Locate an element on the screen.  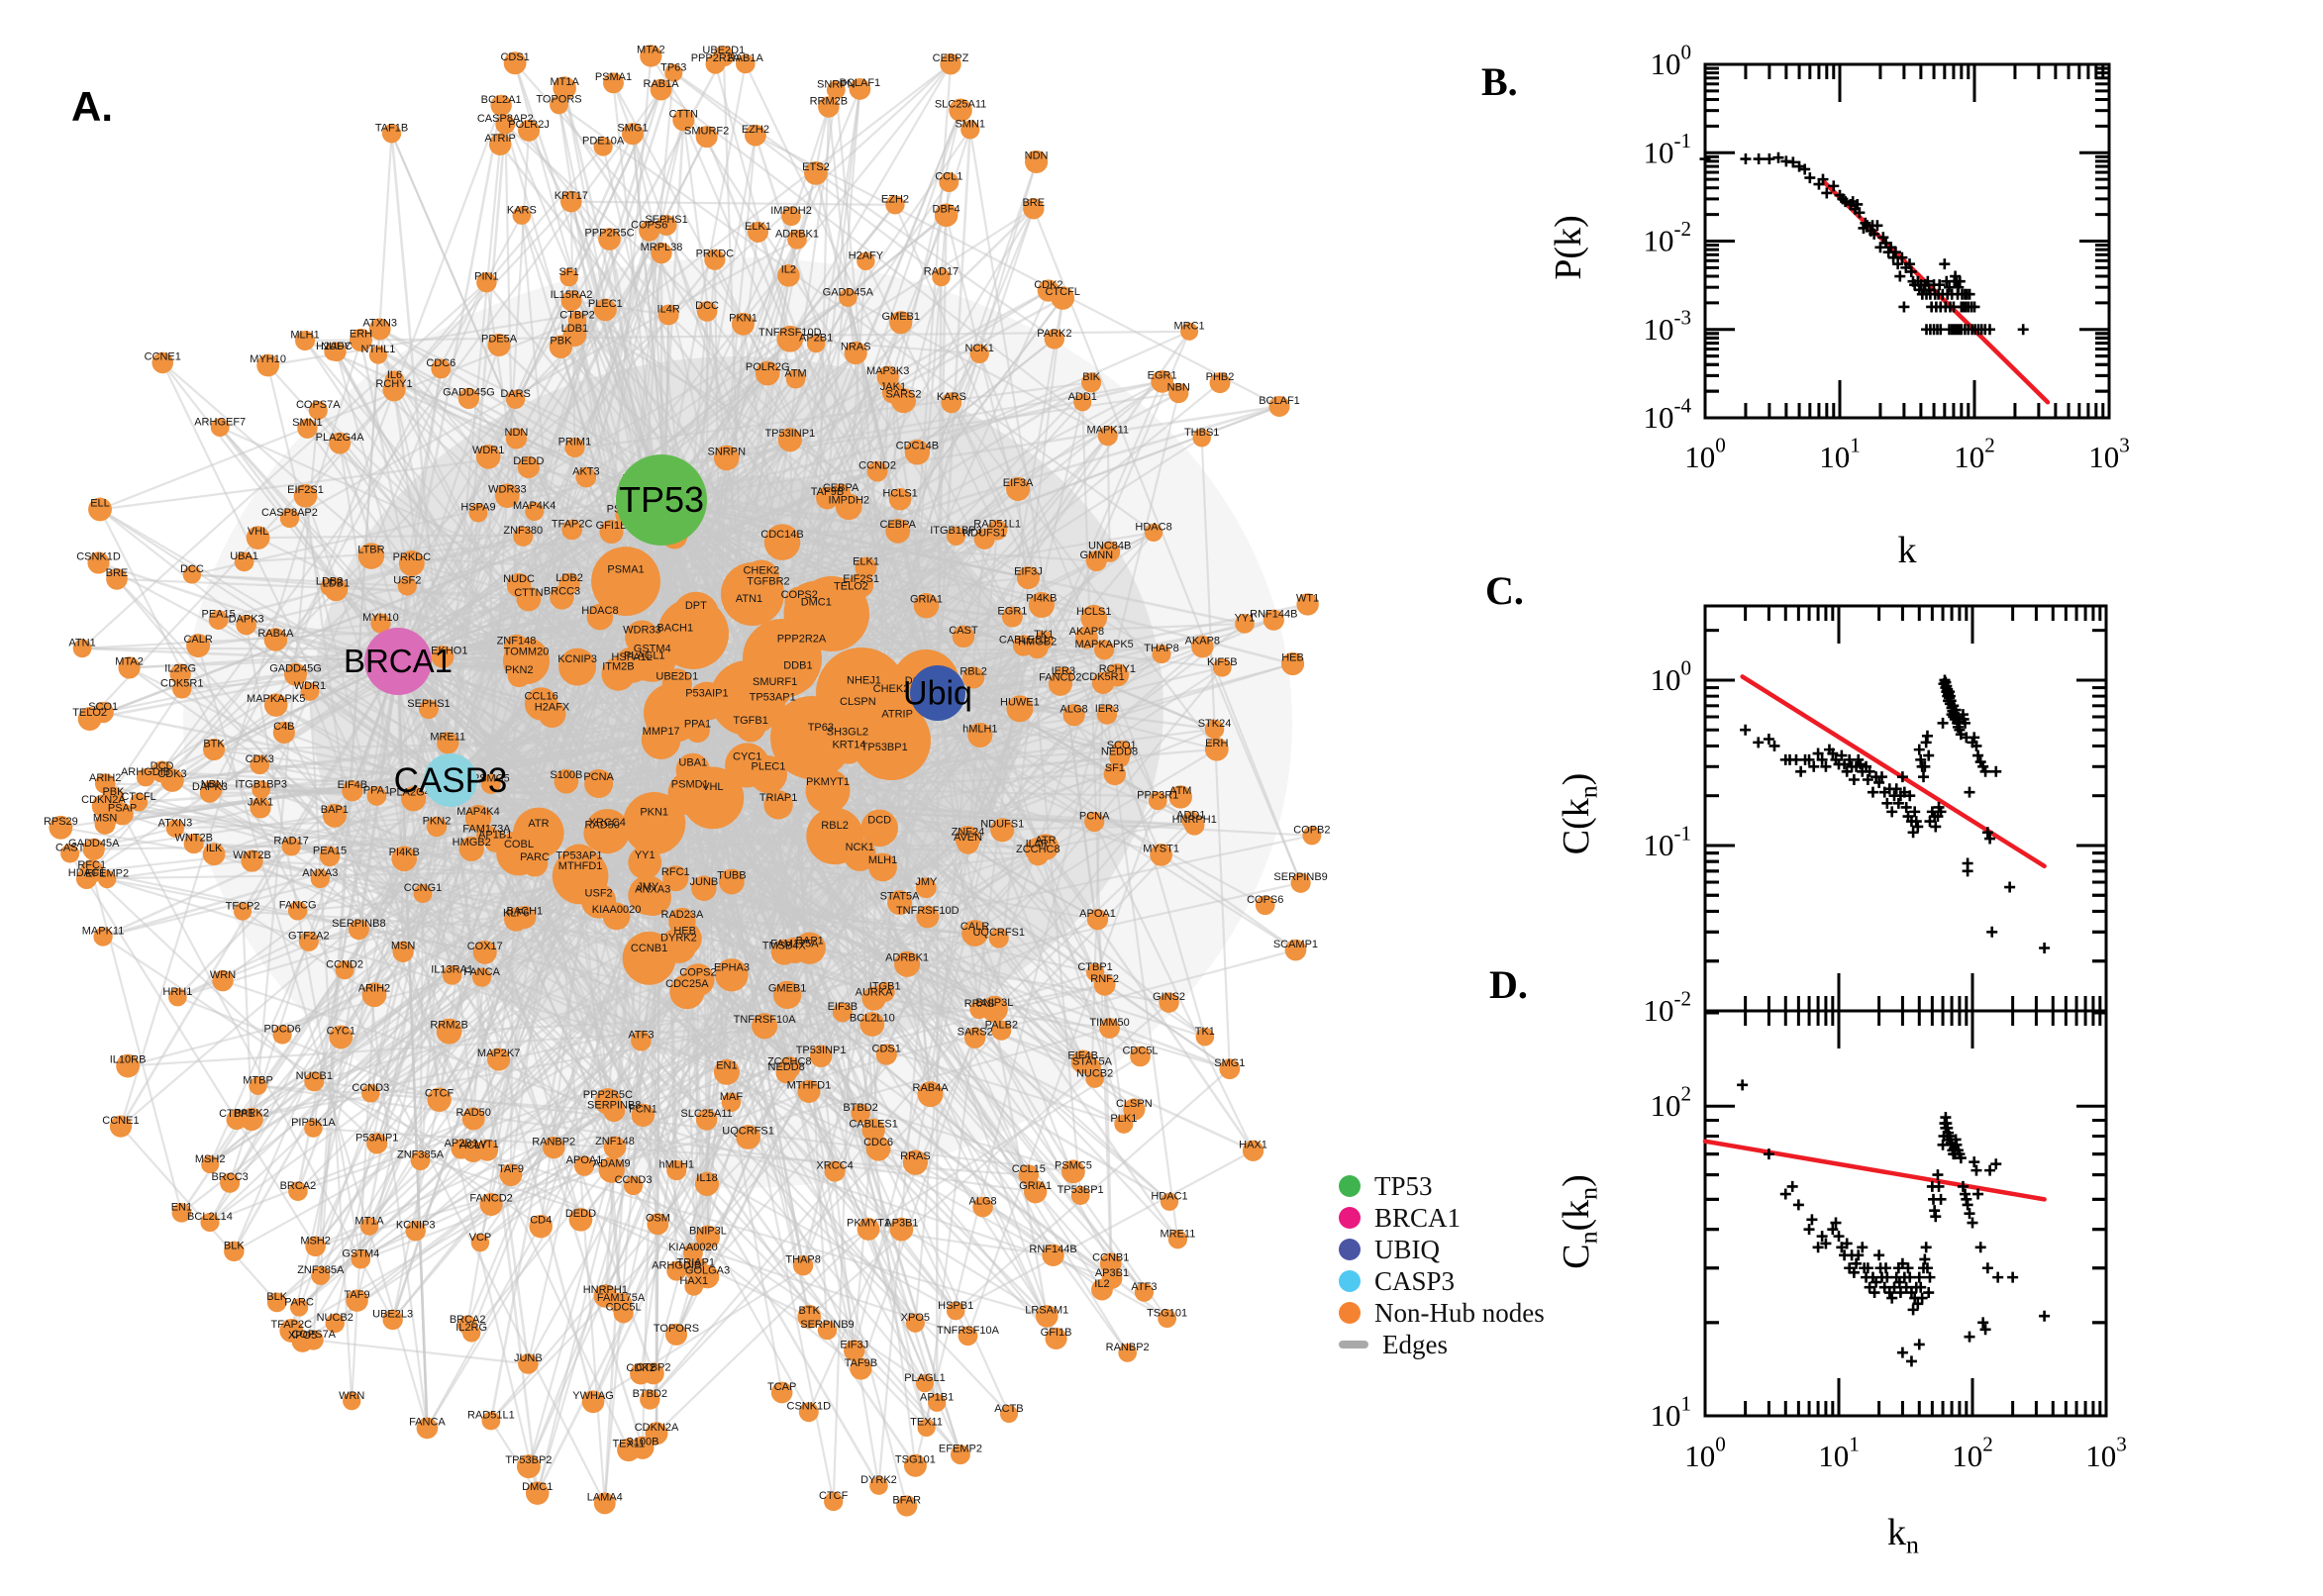
gene-label: XRCC4 is located at coordinates (835, 1165).